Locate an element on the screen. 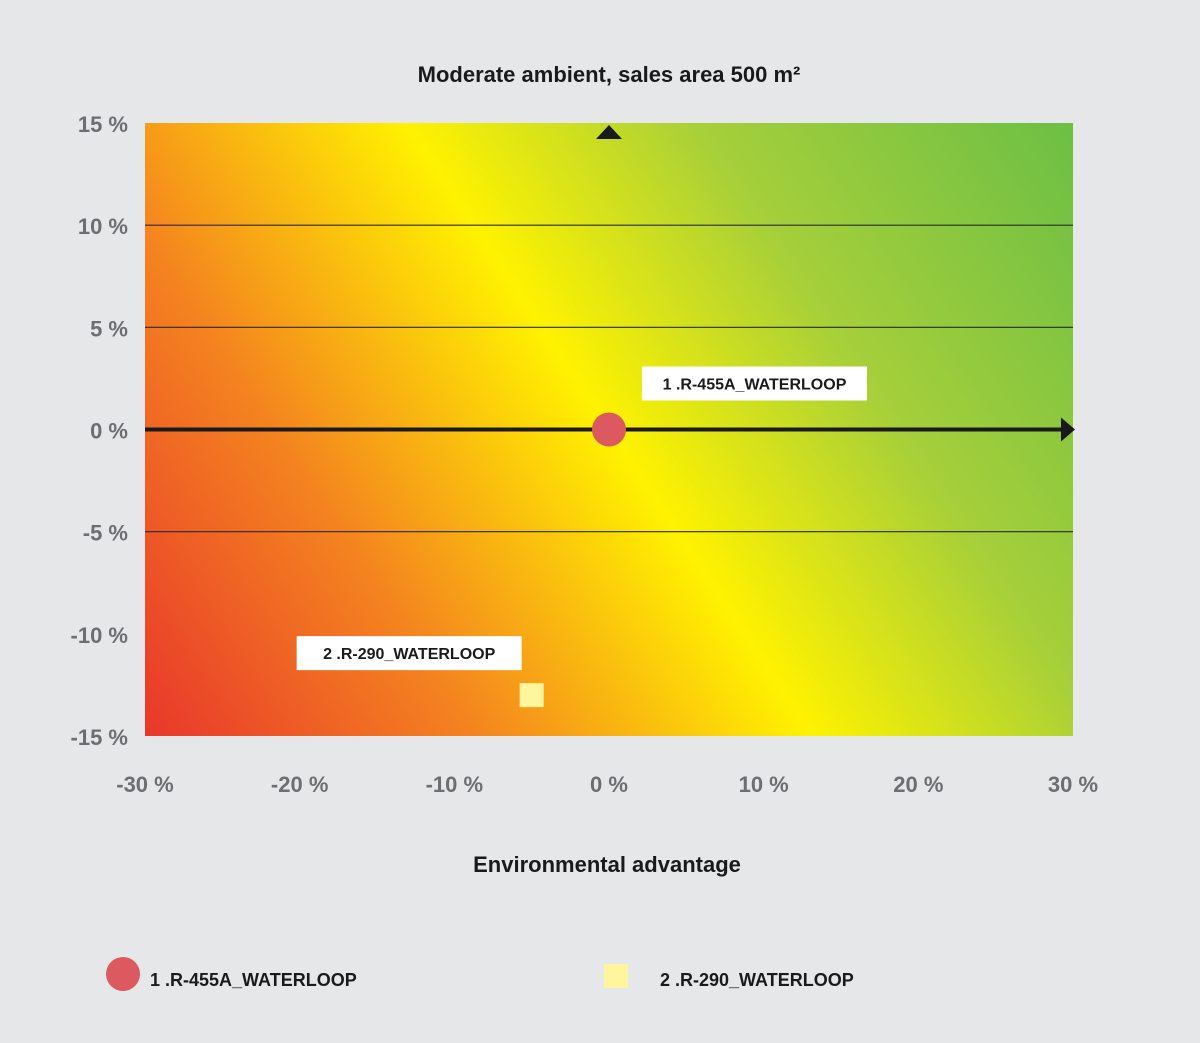 This screenshot has width=1200, height=1043. y-tick-label: -5 % is located at coordinates (105, 533).